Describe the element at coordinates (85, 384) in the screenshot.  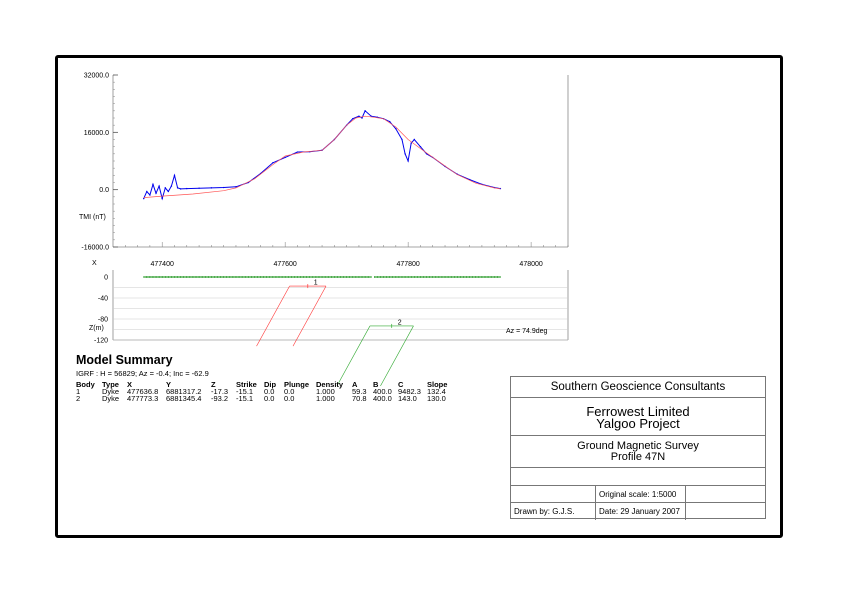
I see `table-header-cell: Body` at that location.